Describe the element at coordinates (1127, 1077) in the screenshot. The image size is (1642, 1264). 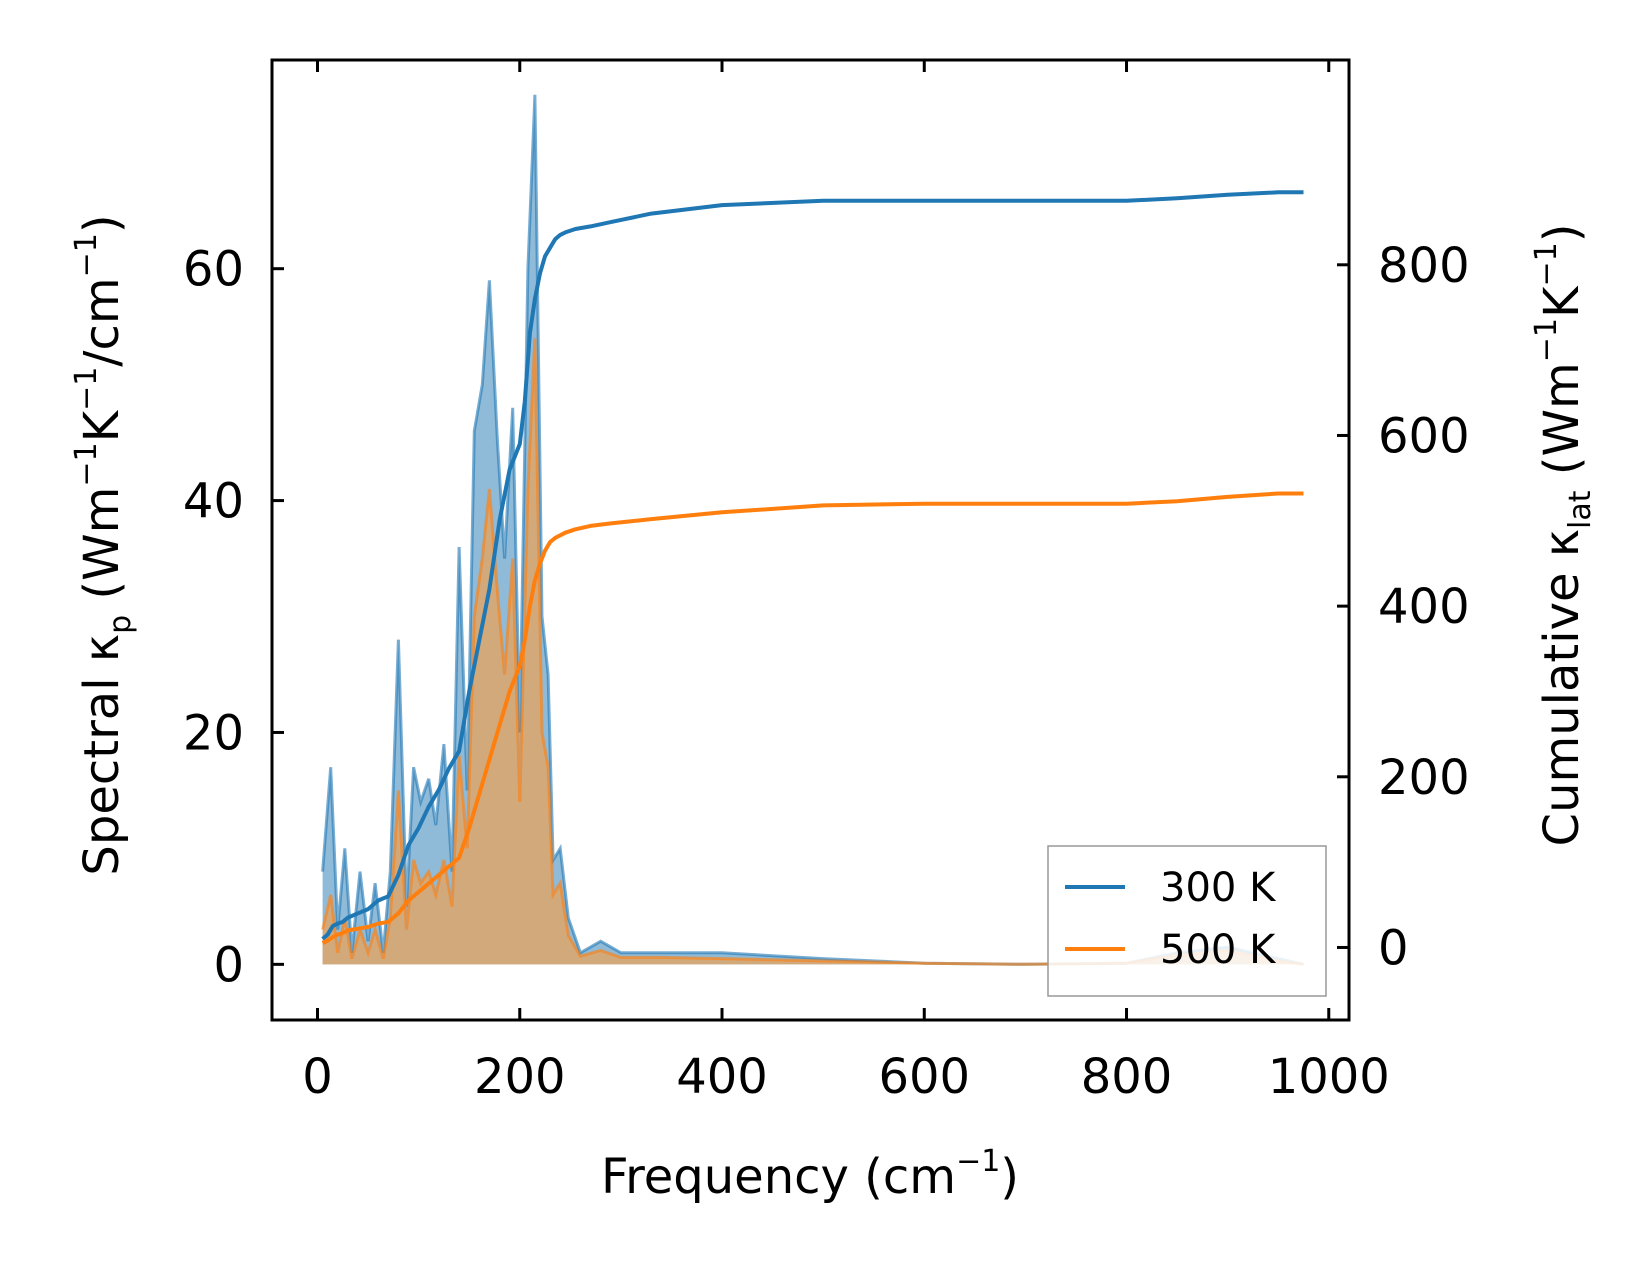
I see `x-tick-label-800: 800` at that location.